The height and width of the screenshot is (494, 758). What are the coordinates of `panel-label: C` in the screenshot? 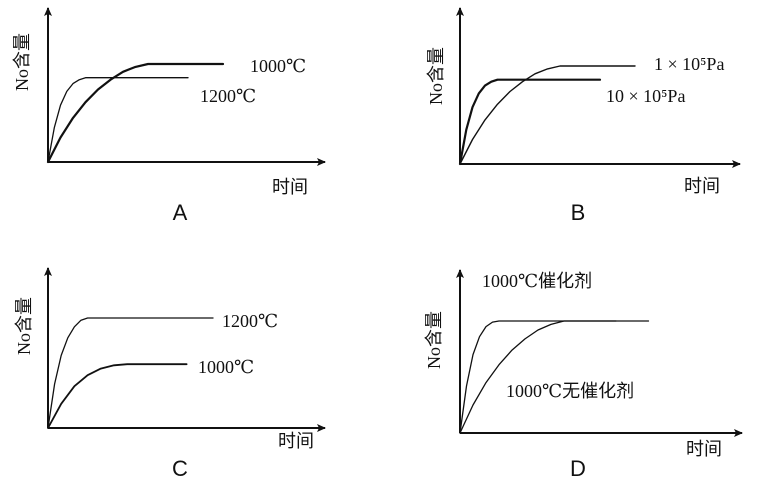 It's located at (180, 468).